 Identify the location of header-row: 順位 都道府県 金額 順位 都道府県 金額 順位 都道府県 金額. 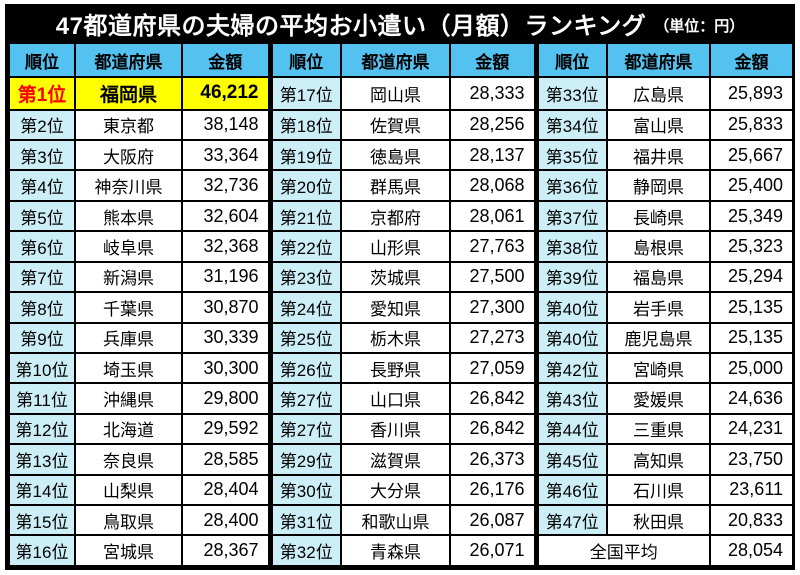
(401, 60).